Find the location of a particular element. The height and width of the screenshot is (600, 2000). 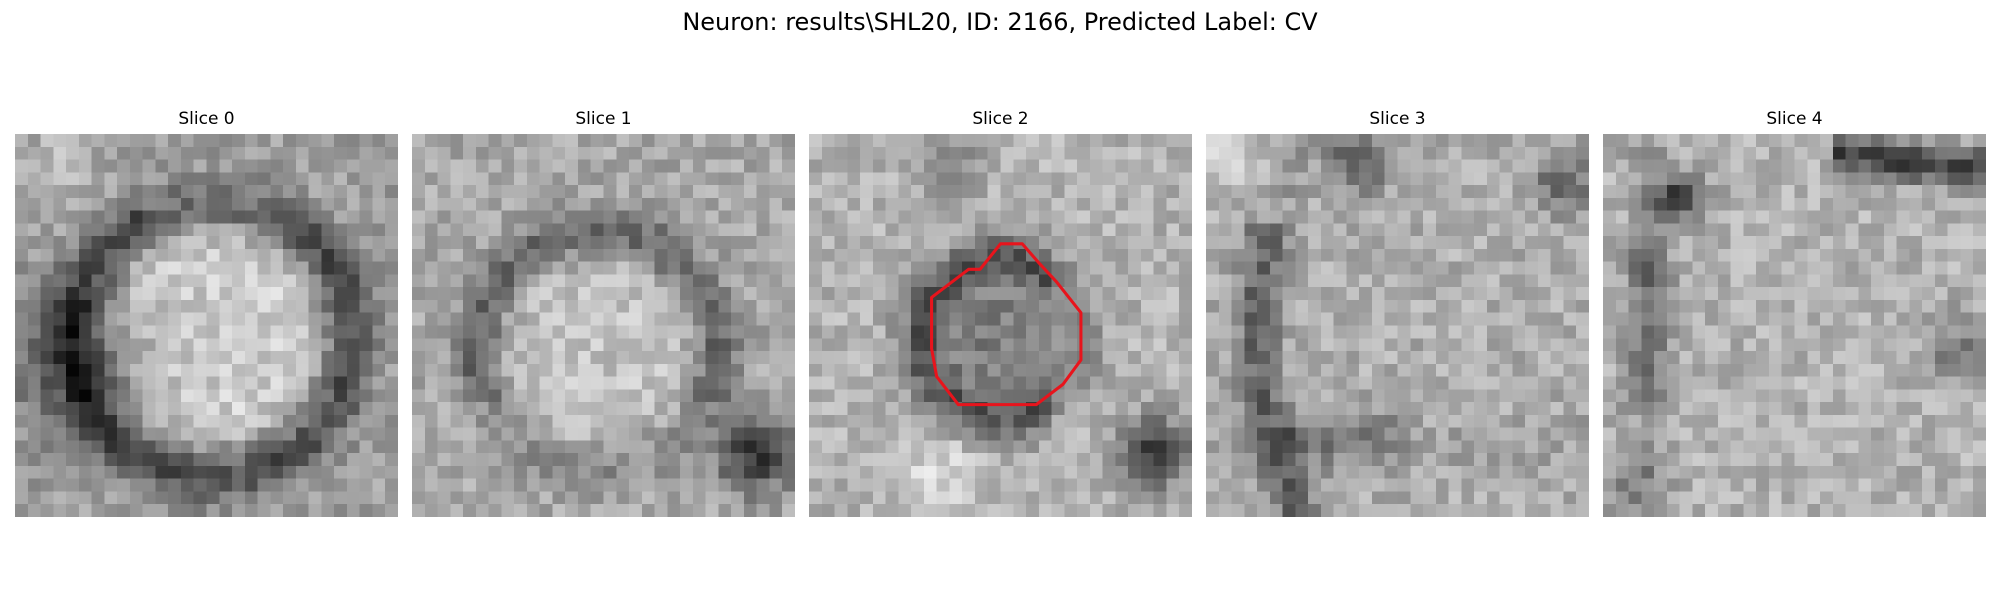

slice-panel-4: Slice 4 is located at coordinates (1794, 312).